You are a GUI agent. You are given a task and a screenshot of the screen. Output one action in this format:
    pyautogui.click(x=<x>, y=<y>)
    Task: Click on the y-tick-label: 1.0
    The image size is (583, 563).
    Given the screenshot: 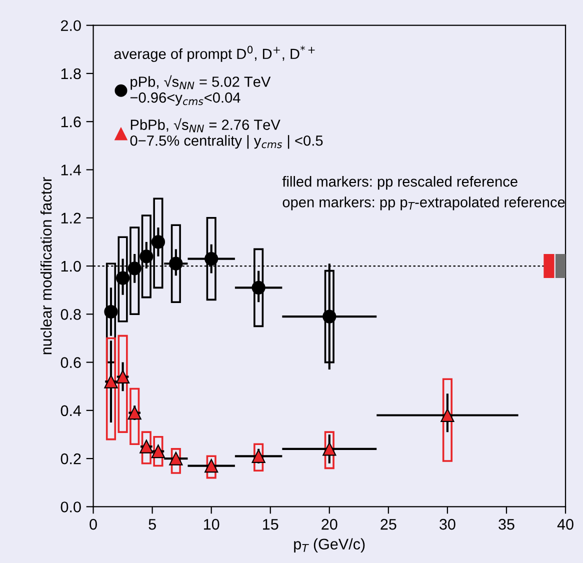 What is the action you would take?
    pyautogui.click(x=71, y=266)
    